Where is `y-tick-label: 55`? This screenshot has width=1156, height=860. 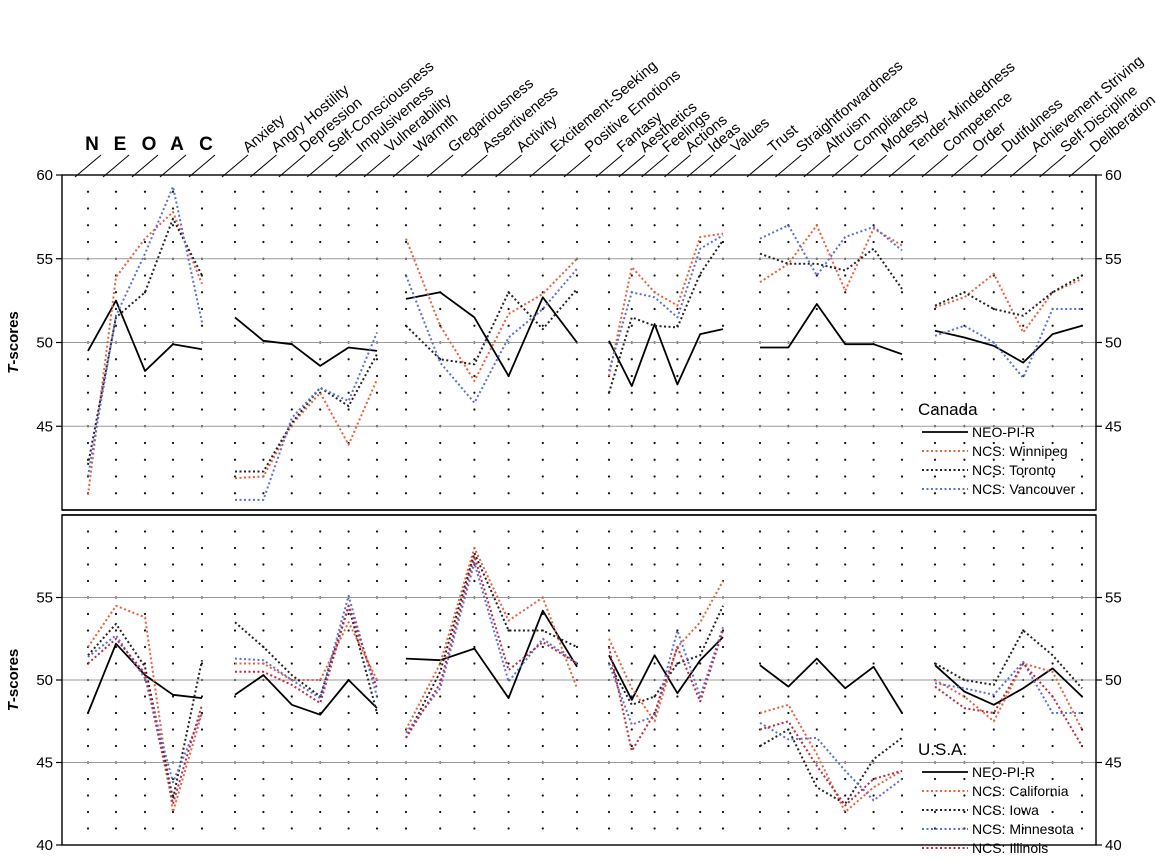
y-tick-label: 55 is located at coordinates (1113, 598).